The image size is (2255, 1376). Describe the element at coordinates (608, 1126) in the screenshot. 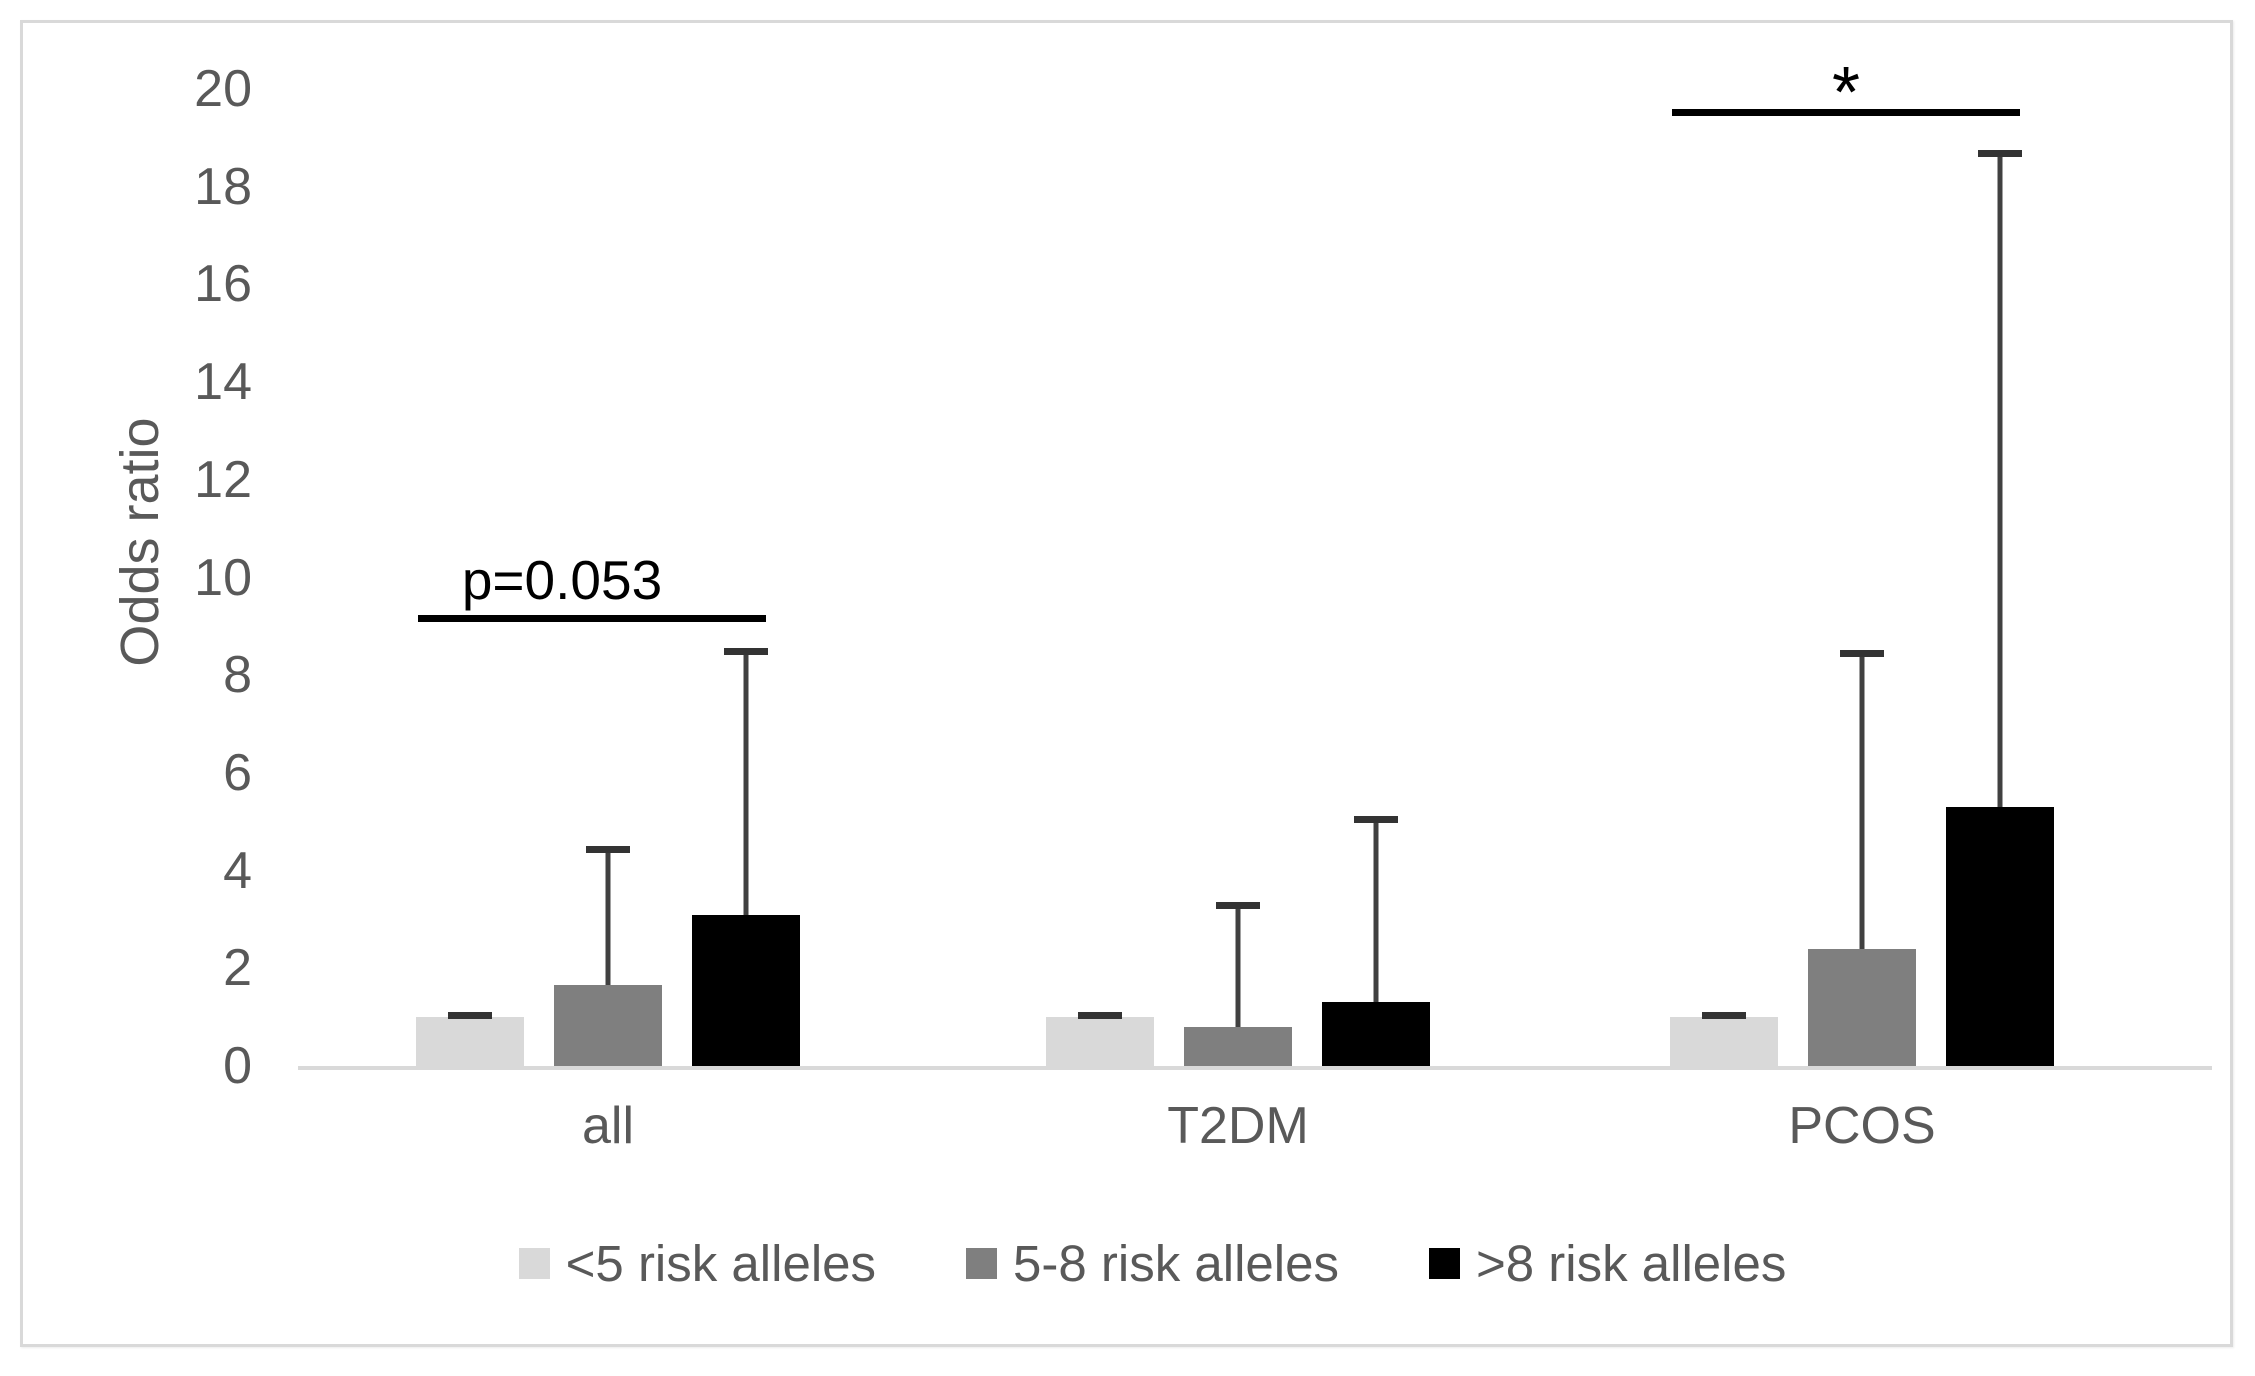

I see `category-label-all: all` at that location.